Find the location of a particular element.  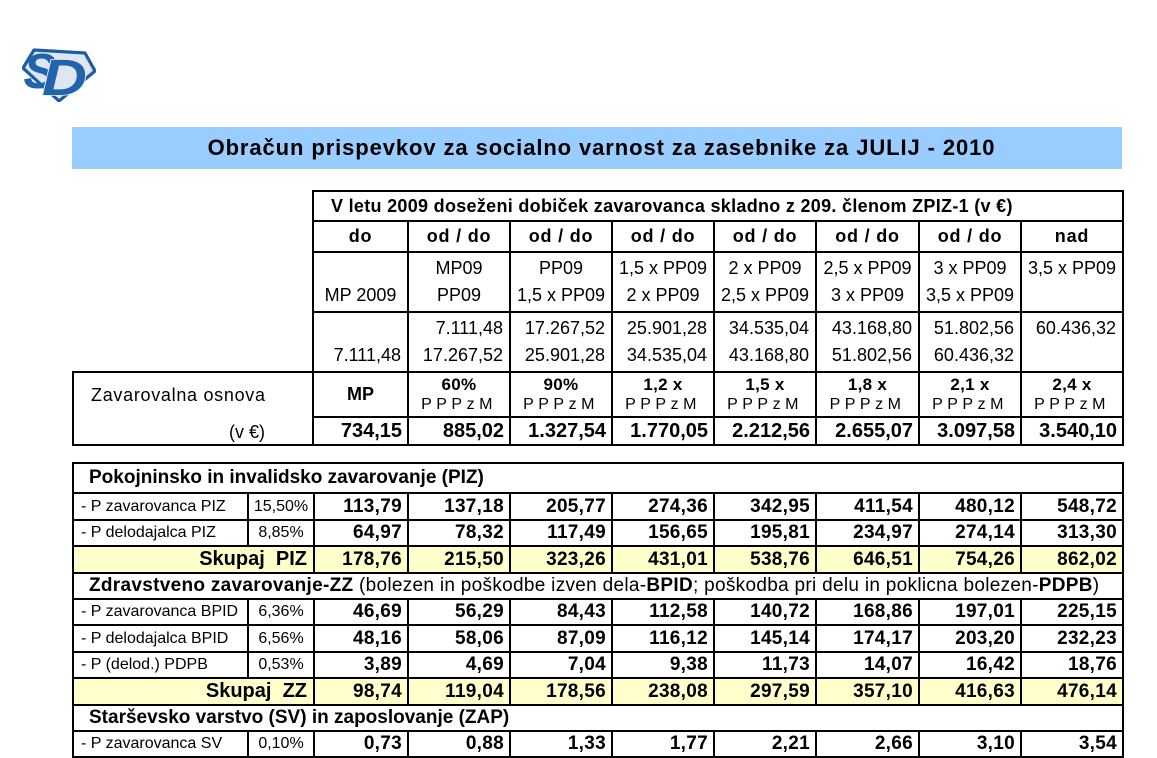

svg-text: S is located at coordinates (40, 73).